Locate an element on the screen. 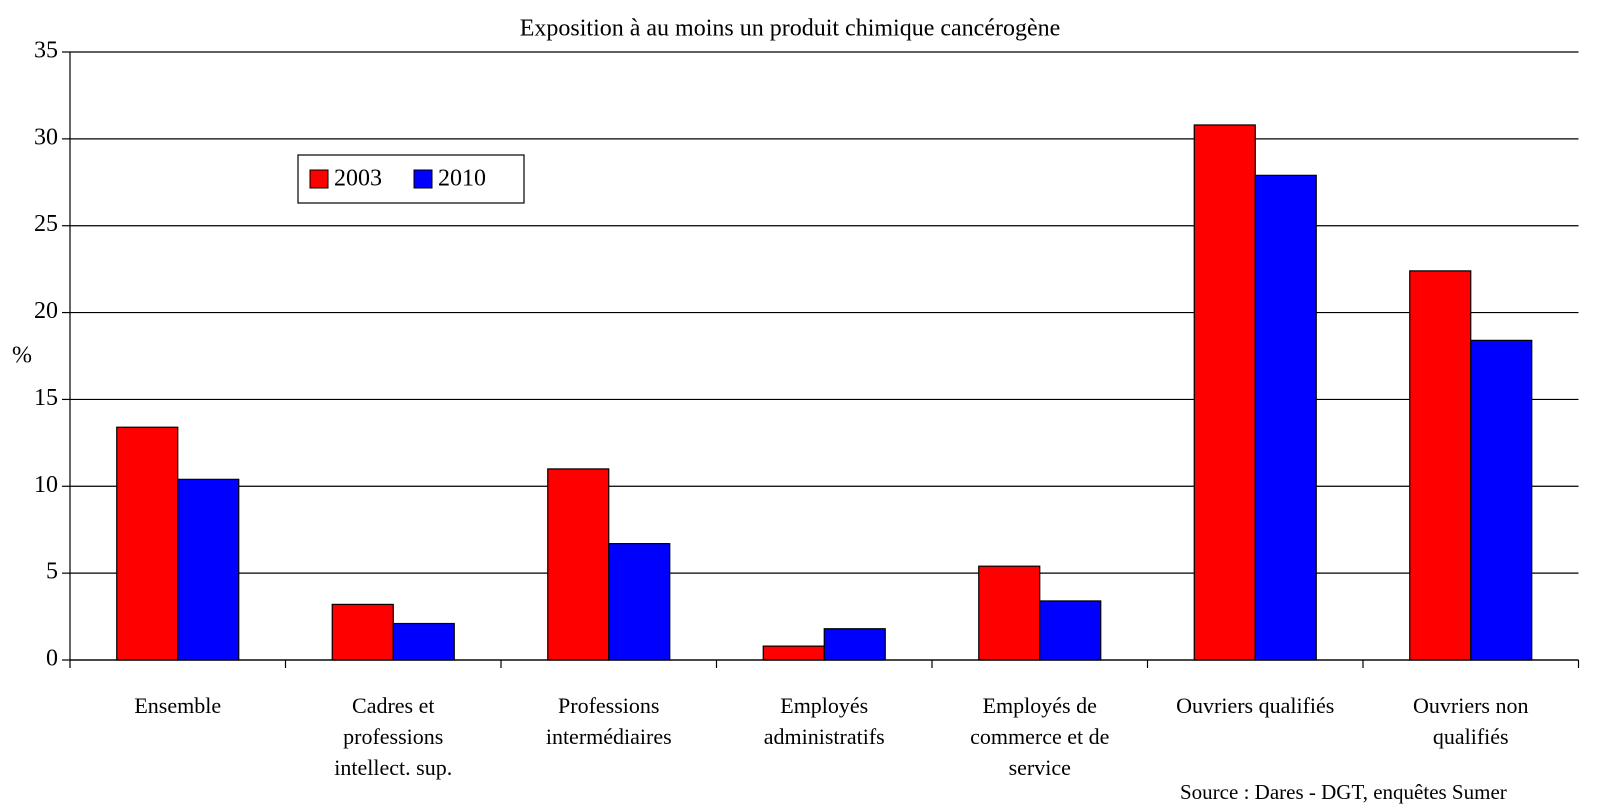 The image size is (1606, 811). y-tick-label: 35 is located at coordinates (46, 51).